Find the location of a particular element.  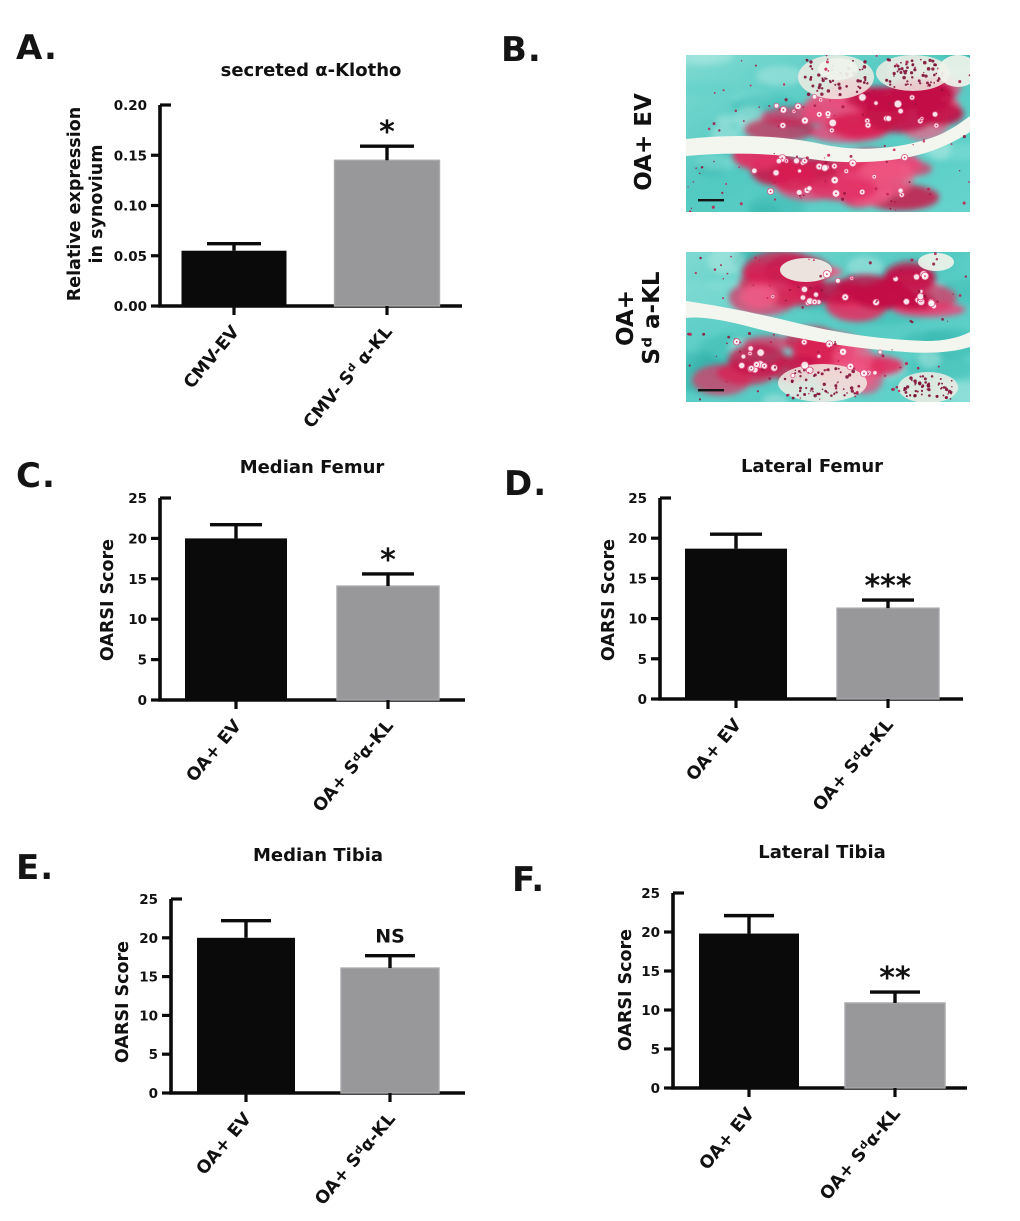

panel-d-label: D. is located at coordinates (526, 484).